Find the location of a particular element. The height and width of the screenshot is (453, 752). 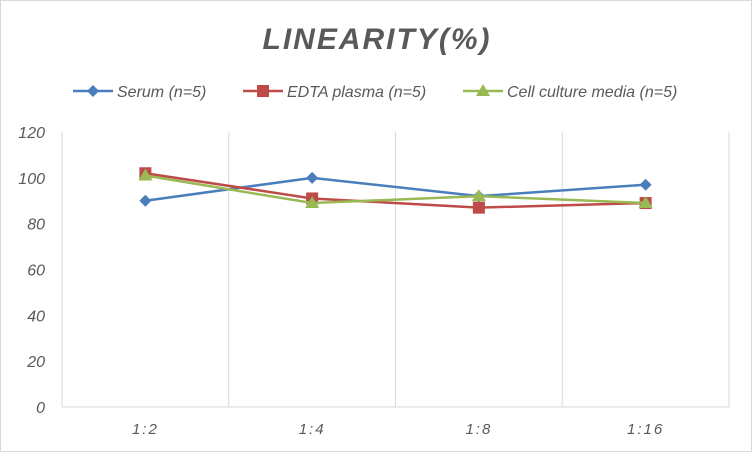

series-line is located at coordinates (395, 190).